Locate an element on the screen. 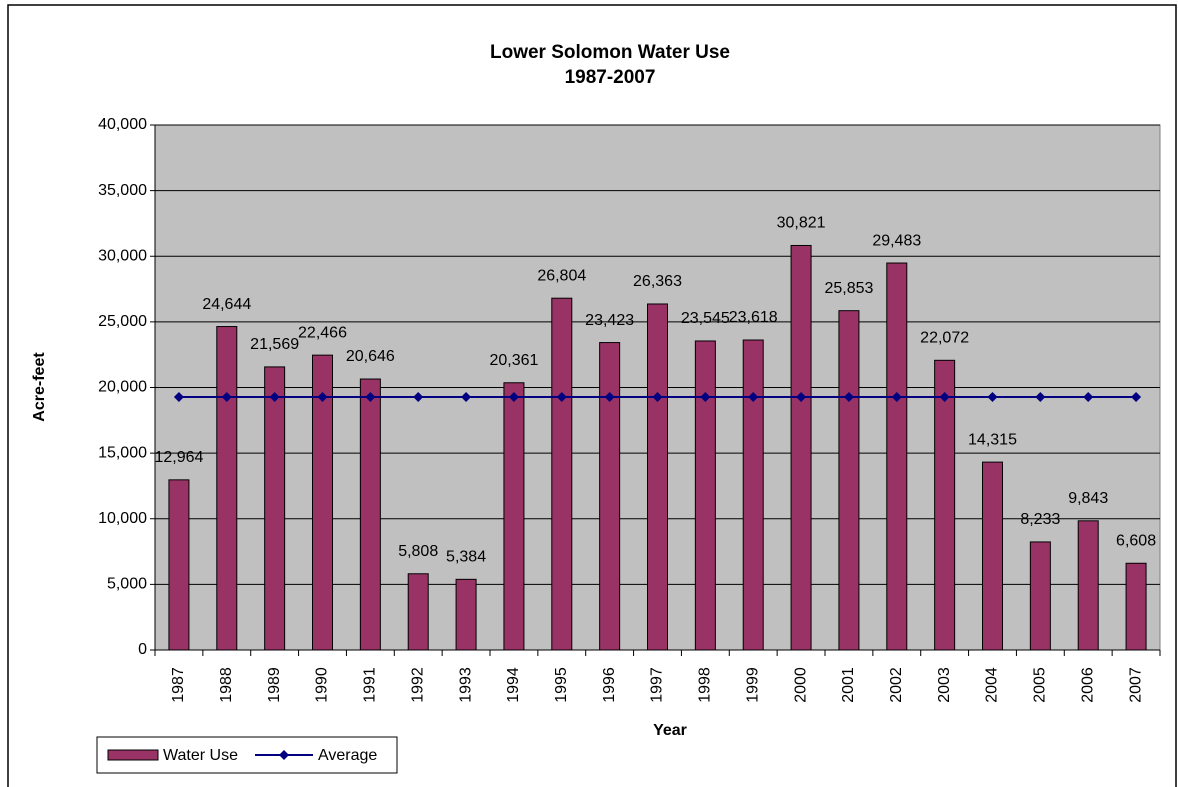 The height and width of the screenshot is (787, 1178). x-tick-label: 1999 is located at coordinates (752, 685).